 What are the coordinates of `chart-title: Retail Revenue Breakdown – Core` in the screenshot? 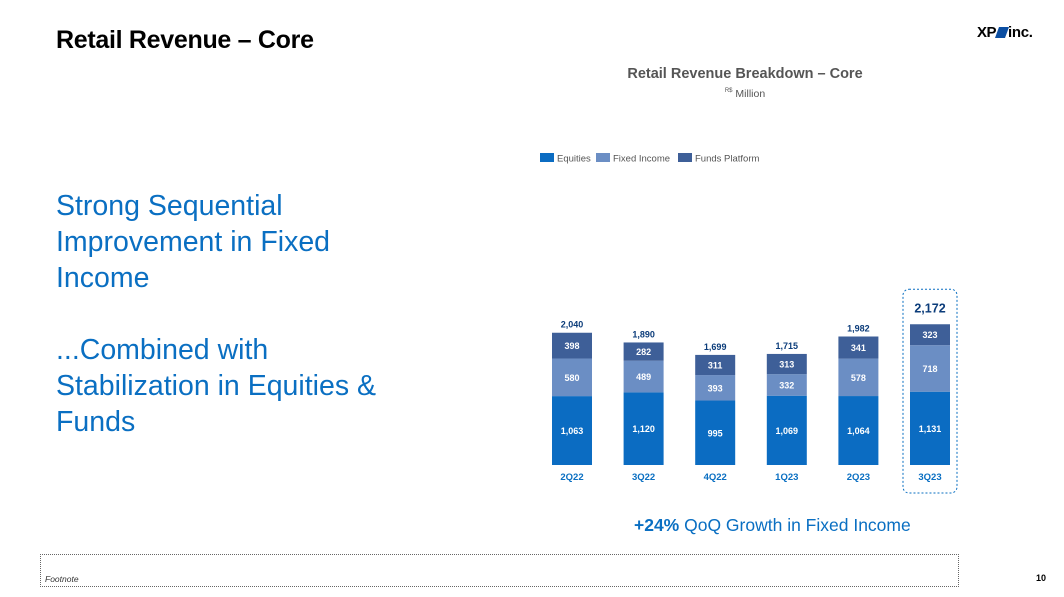 It's located at (745, 74).